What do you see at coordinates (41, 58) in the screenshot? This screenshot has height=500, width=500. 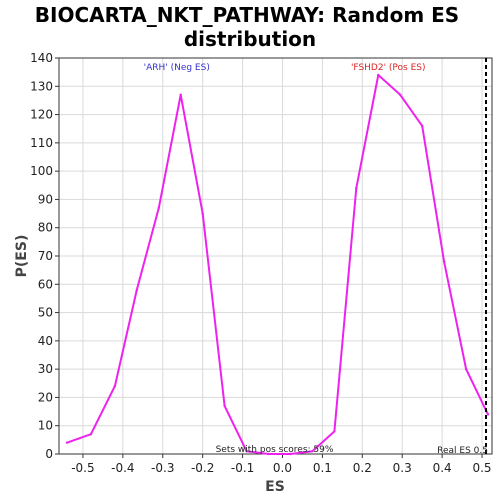 I see `y-tick-label: 140` at bounding box center [41, 58].